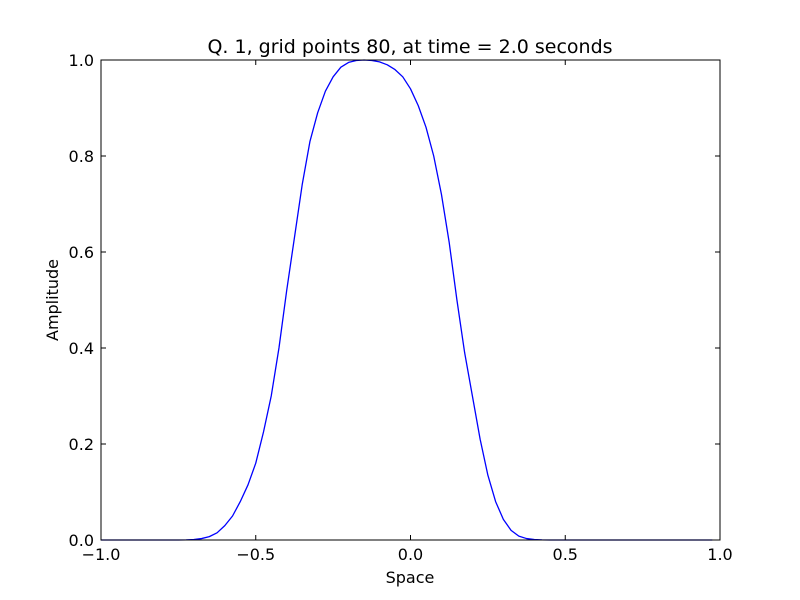 Image resolution: width=800 pixels, height=600 pixels. What do you see at coordinates (101, 554) in the screenshot?
I see `x-tick-label: −1.0` at bounding box center [101, 554].